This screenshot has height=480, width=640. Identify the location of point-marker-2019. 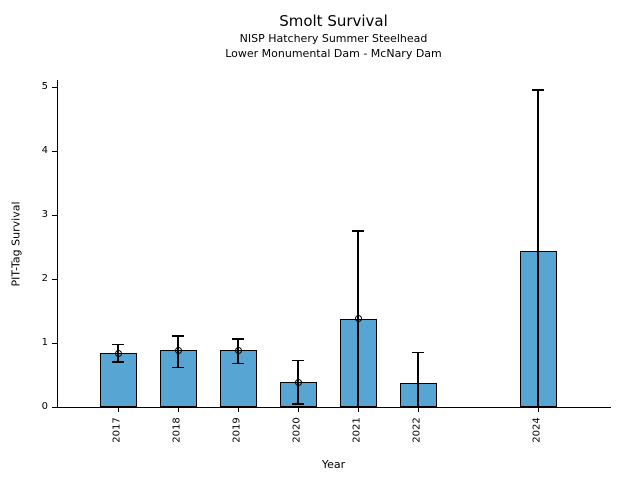
(238, 350).